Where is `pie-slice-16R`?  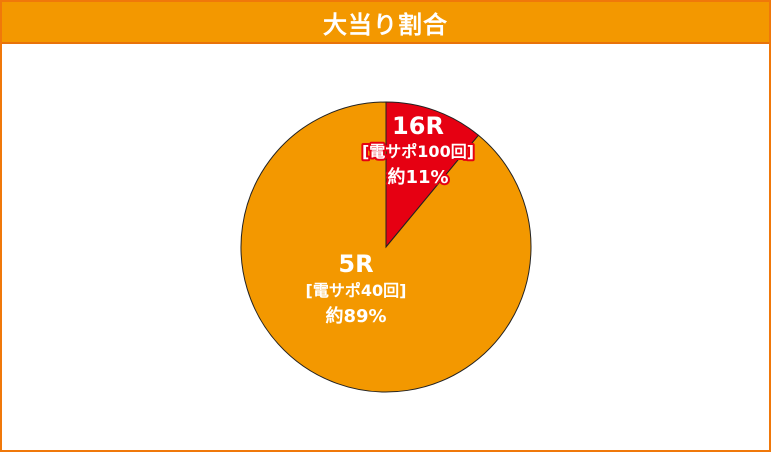 pie-slice-16R is located at coordinates (432, 175).